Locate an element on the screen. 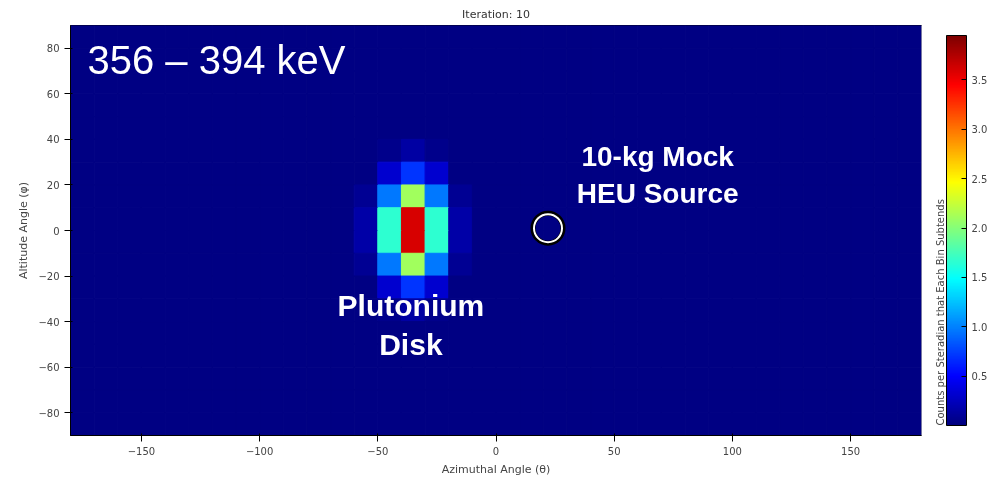  x-tick-label: 150 is located at coordinates (851, 451).